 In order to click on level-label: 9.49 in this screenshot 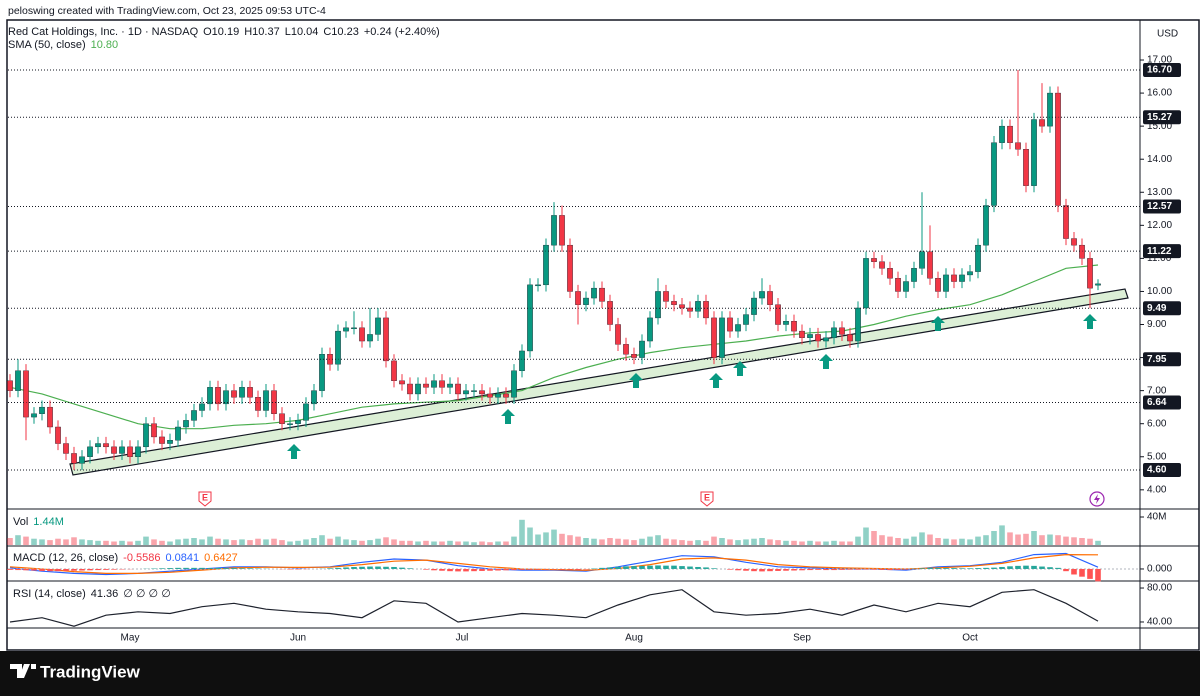, I will do `click(1157, 308)`.